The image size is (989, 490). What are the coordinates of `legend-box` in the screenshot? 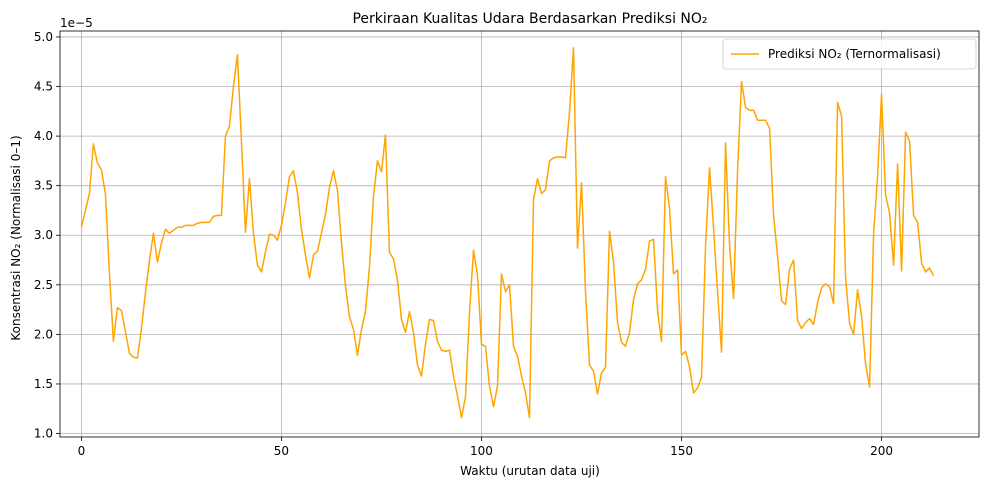 It's located at (849, 54).